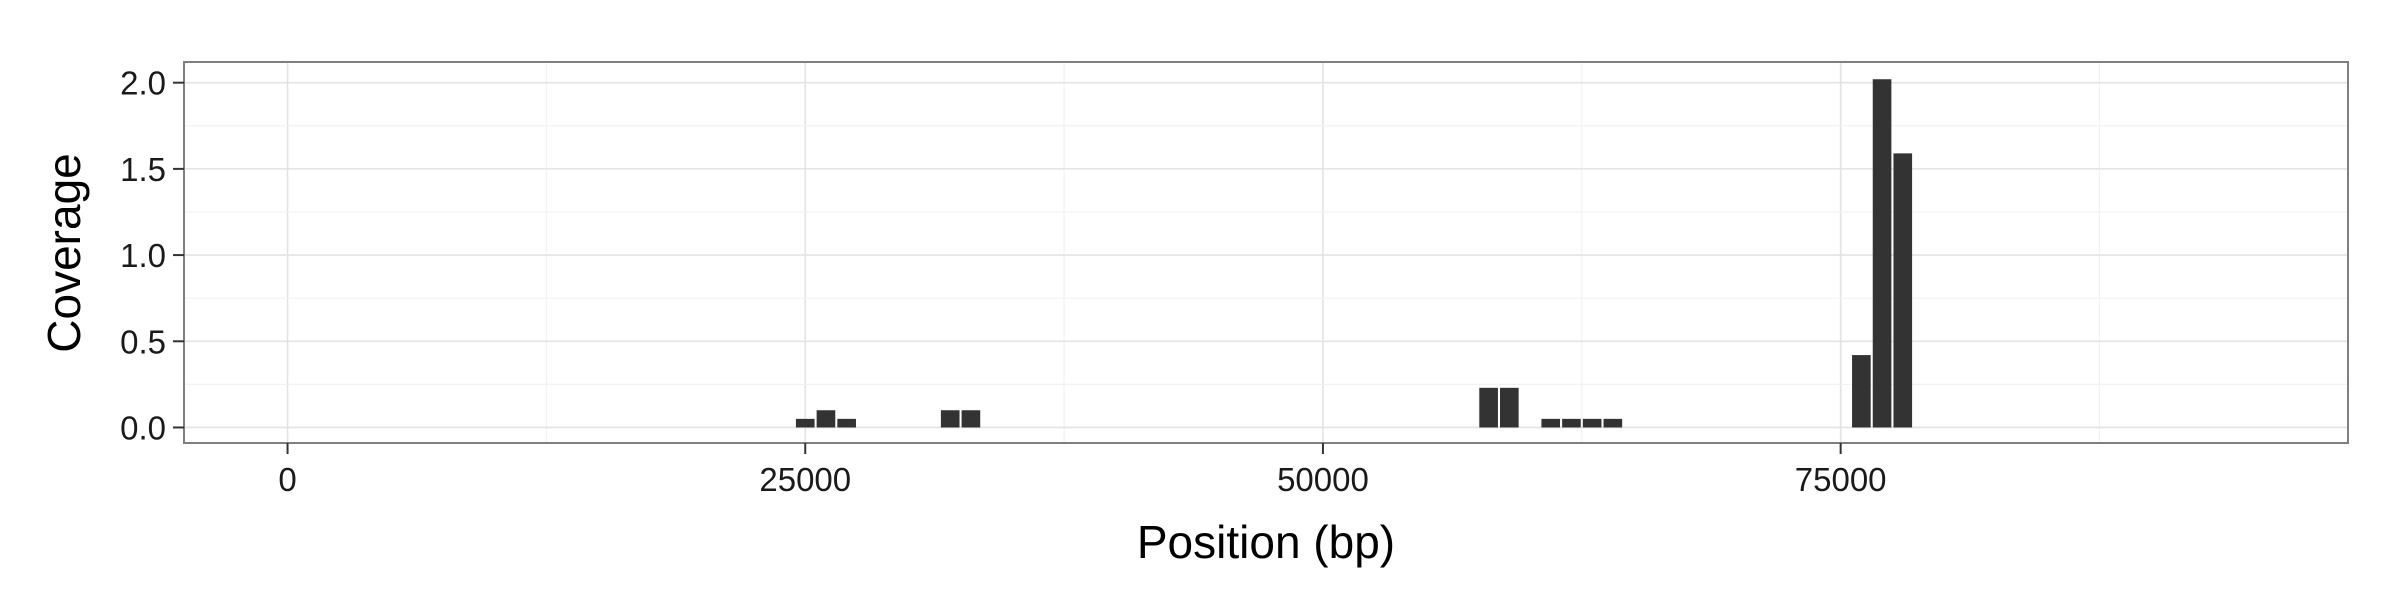  What do you see at coordinates (1323, 479) in the screenshot?
I see `x-tick-label: 50000` at bounding box center [1323, 479].